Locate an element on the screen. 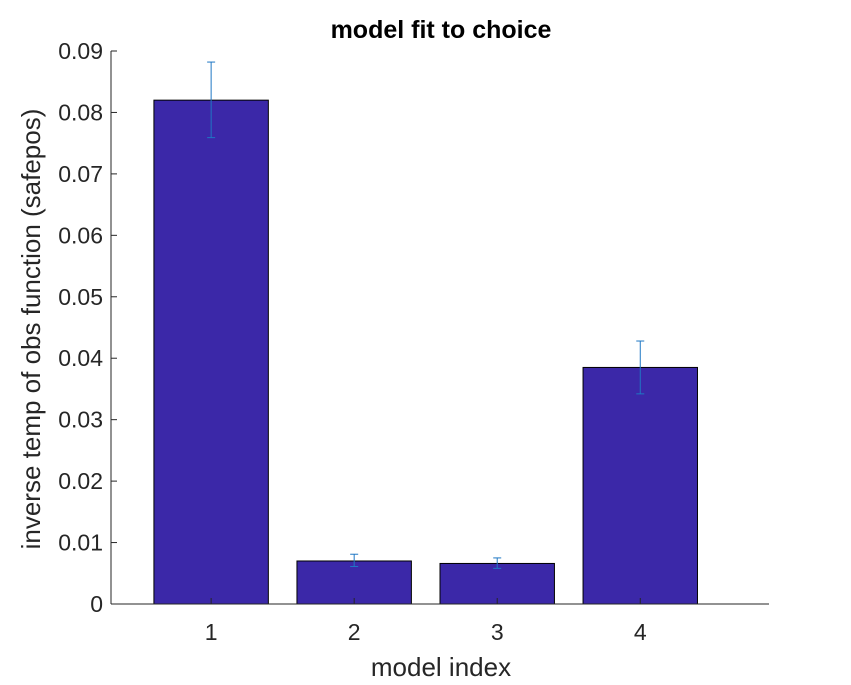 Image resolution: width=851 pixels, height=685 pixels. y-tick-label: 0.06 is located at coordinates (80, 235).